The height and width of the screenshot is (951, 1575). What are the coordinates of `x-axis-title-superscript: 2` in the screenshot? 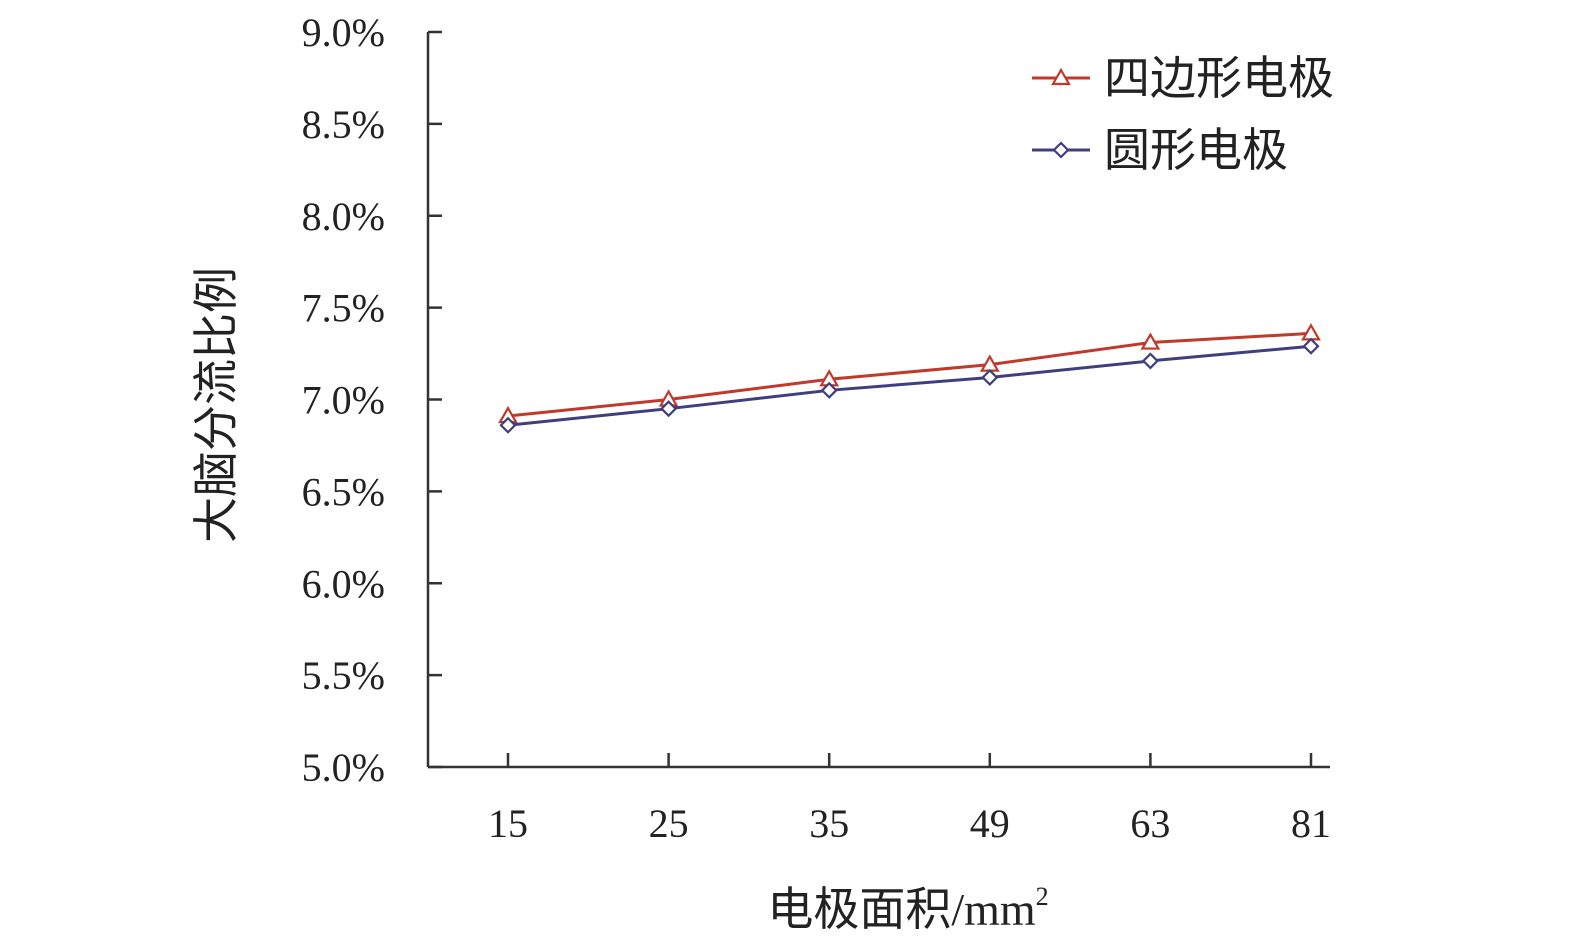 It's located at (1042, 896).